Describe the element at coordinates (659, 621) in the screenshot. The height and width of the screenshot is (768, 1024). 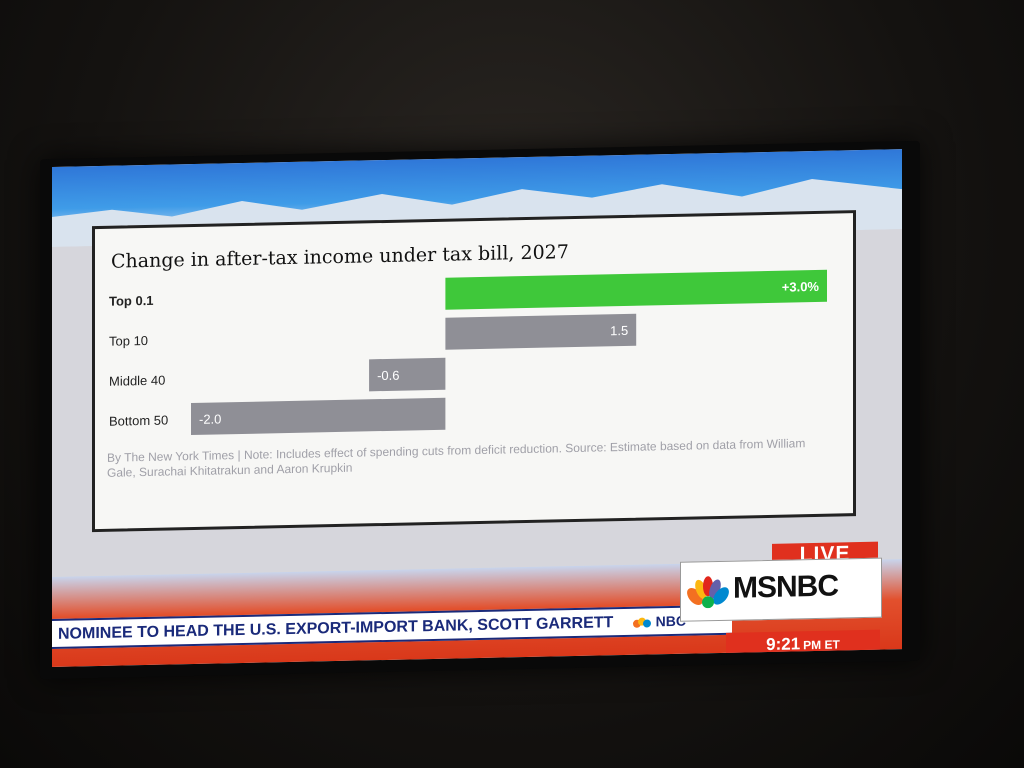
I see `ticker-nbc-logo: NBC` at that location.